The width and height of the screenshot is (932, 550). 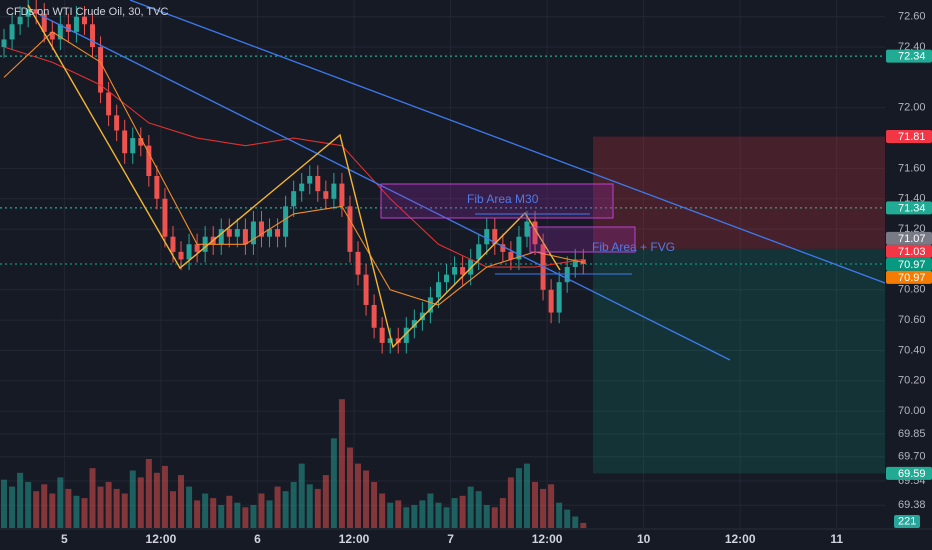 What do you see at coordinates (912, 57) in the screenshot?
I see `price-label: 72.34` at bounding box center [912, 57].